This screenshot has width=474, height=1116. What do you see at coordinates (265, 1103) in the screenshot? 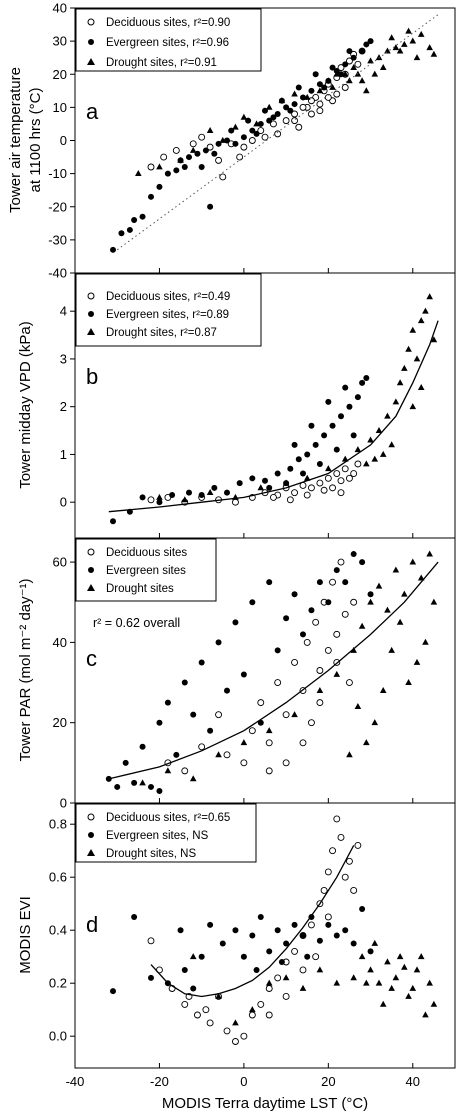
I see `panel-d-xlabel: MODIS Terra daytime LST (°C)` at bounding box center [265, 1103].